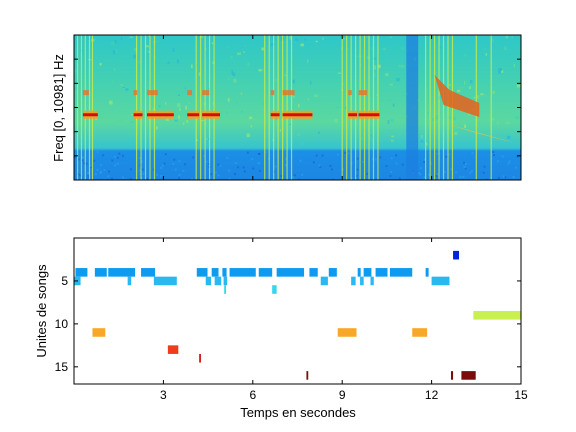 The width and height of the screenshot is (576, 432). I want to click on x-tick-label: 12, so click(432, 395).